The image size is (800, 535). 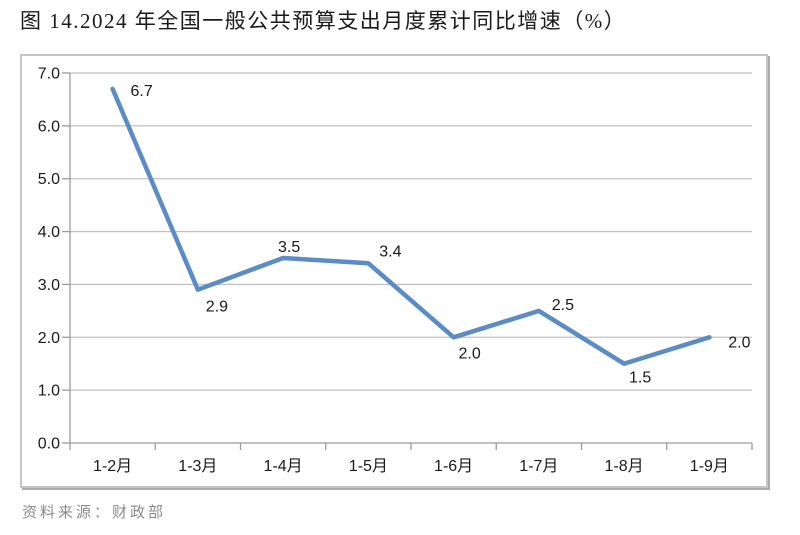 What do you see at coordinates (640, 378) in the screenshot?
I see `data-label: 1.5` at bounding box center [640, 378].